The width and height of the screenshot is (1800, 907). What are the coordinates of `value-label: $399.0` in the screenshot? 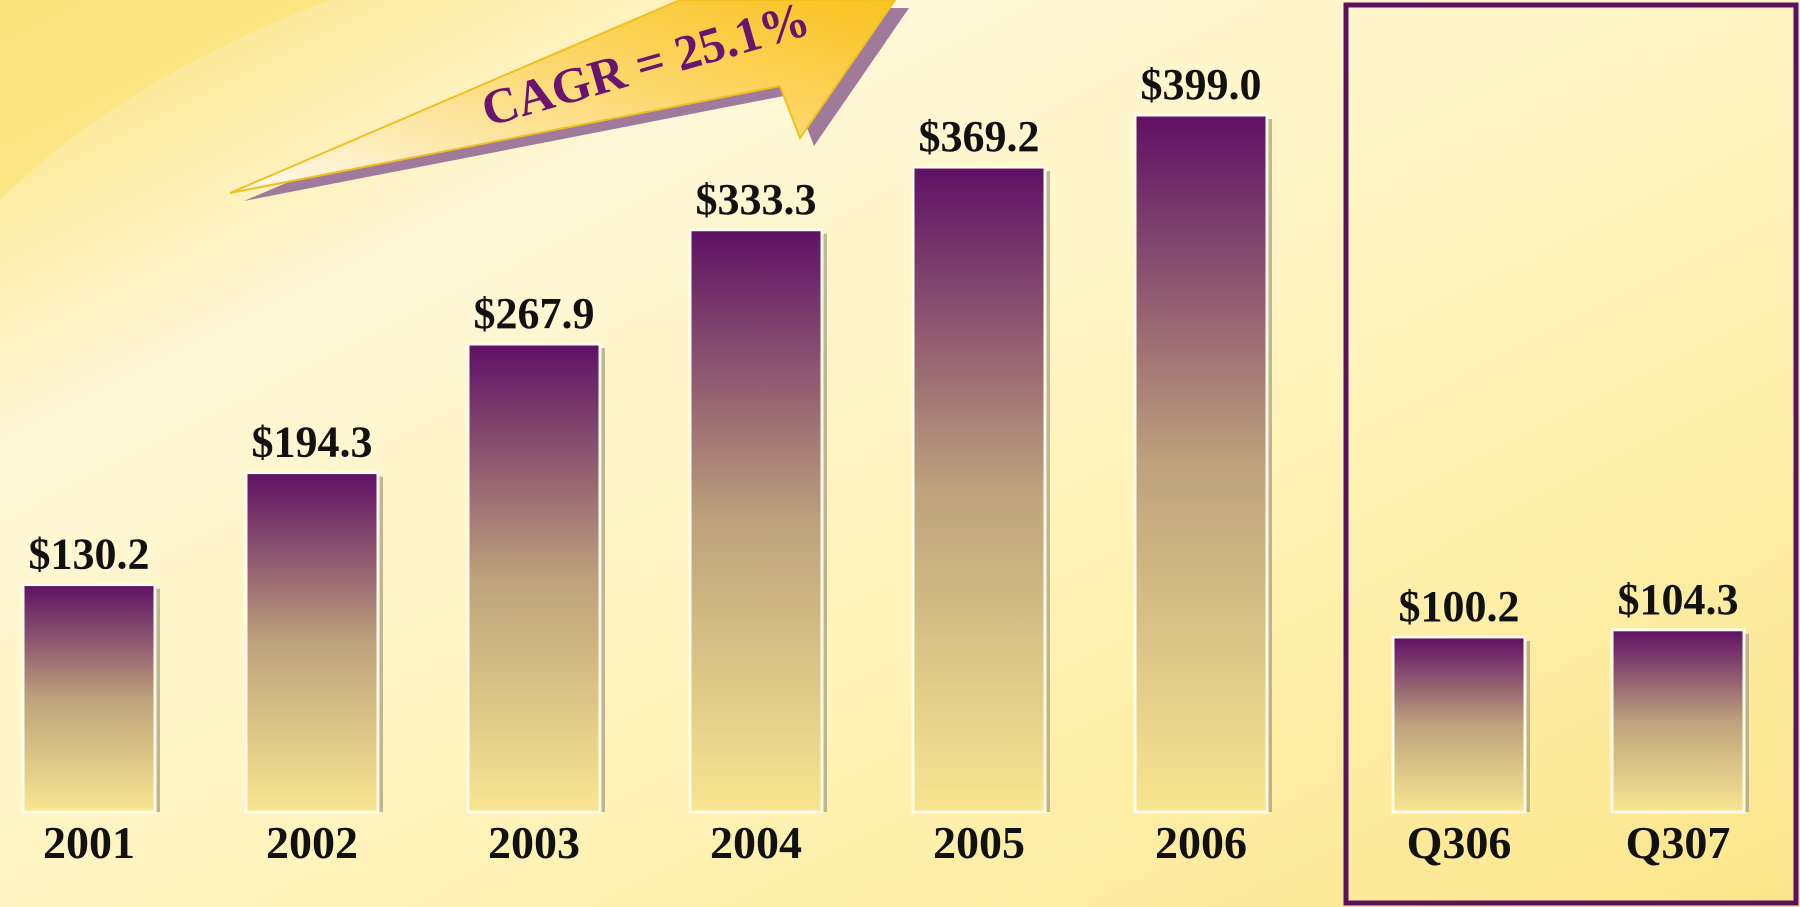 It's located at (1201, 84).